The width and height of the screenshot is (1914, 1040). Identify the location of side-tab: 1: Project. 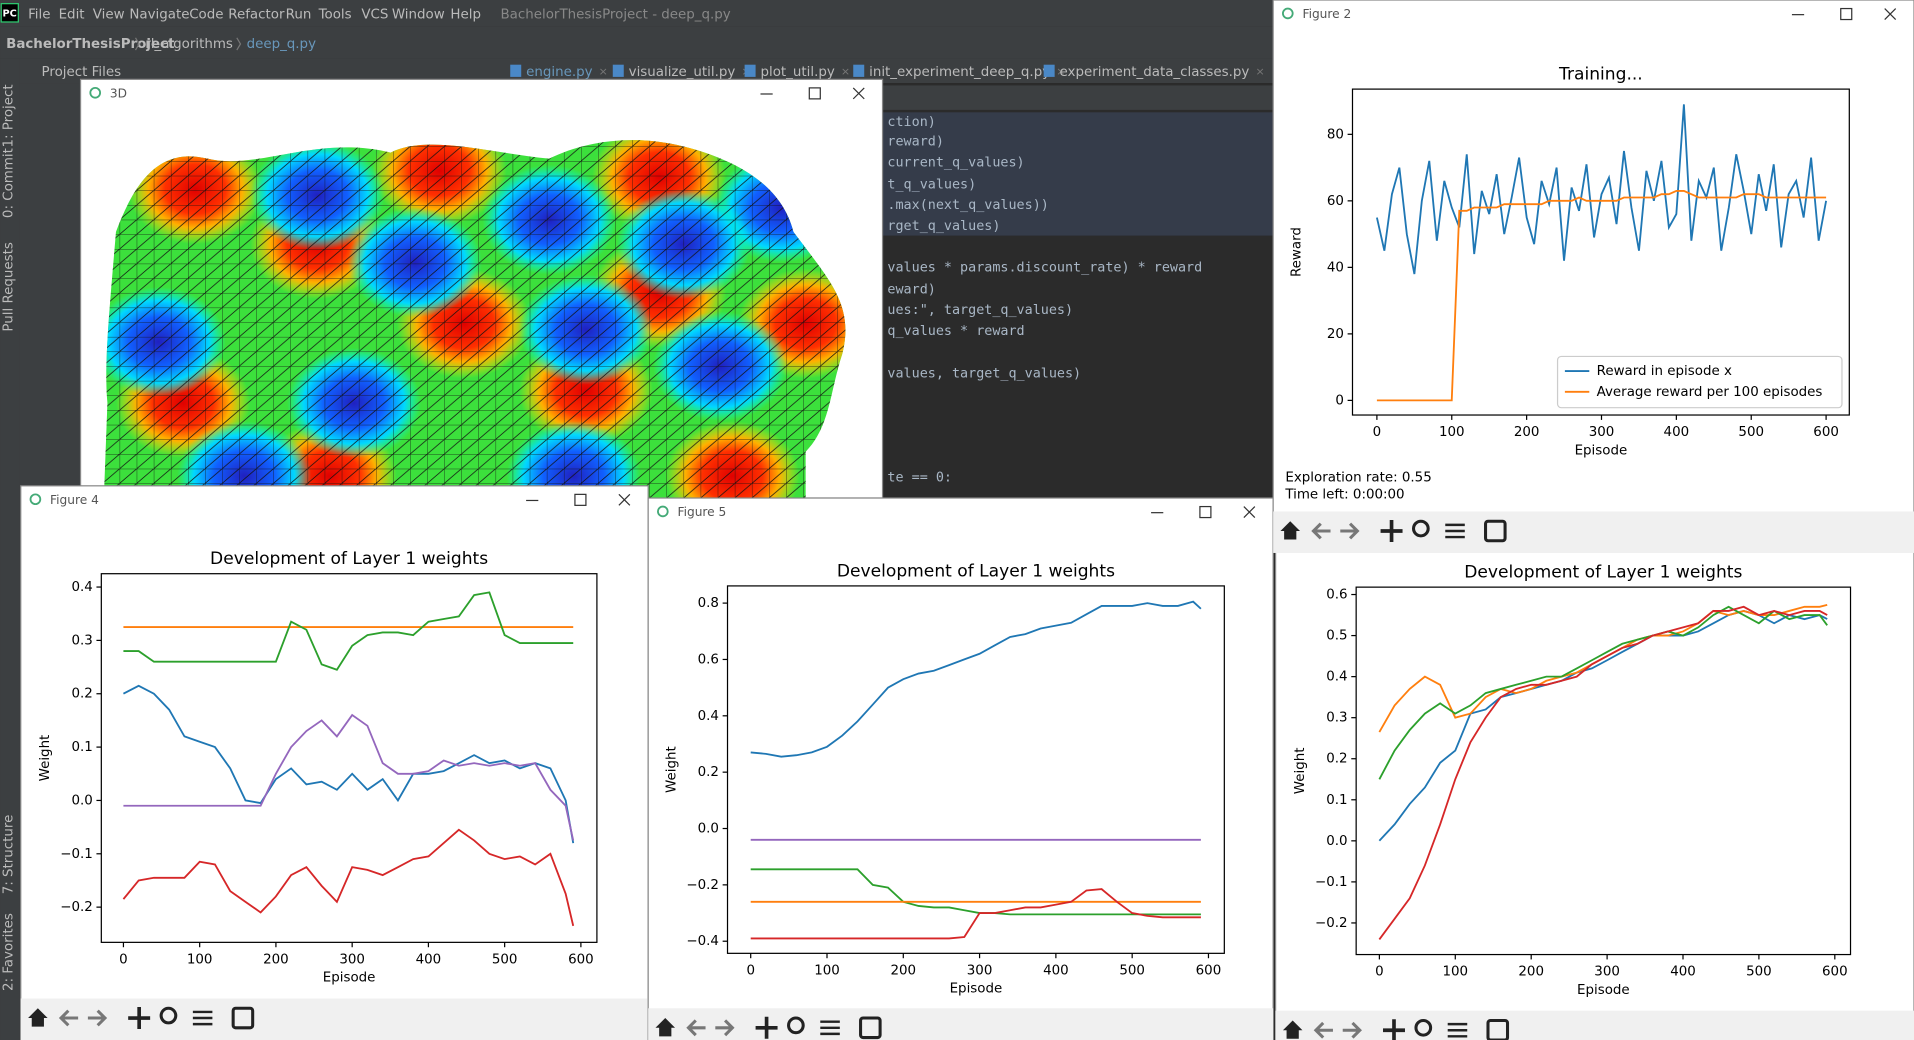
(9, 115).